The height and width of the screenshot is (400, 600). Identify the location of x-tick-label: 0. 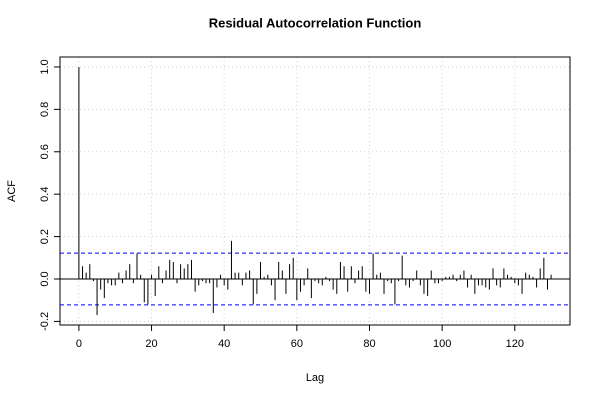
(79, 344).